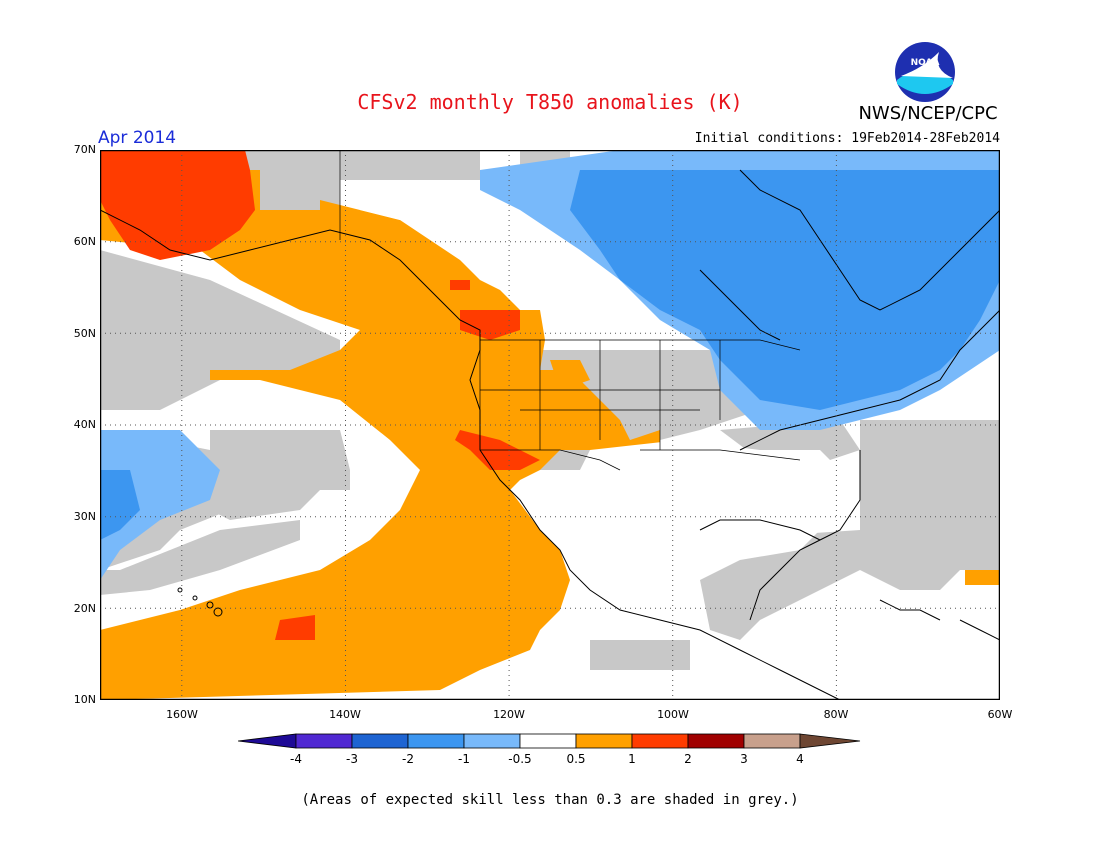  Describe the element at coordinates (84, 333) in the screenshot. I see `lat-label-50n: 50N` at that location.